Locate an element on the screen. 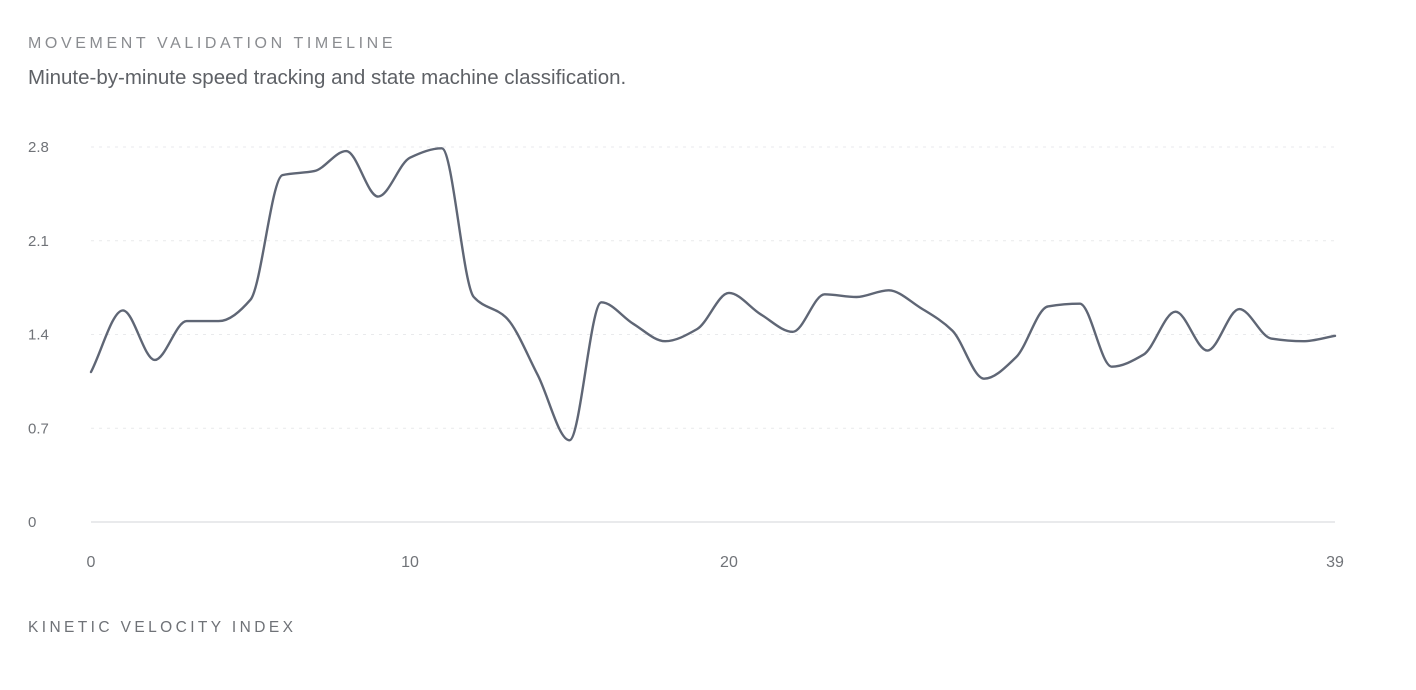 This screenshot has height=690, width=1416. y-tick-label: 1.4 is located at coordinates (38, 335).